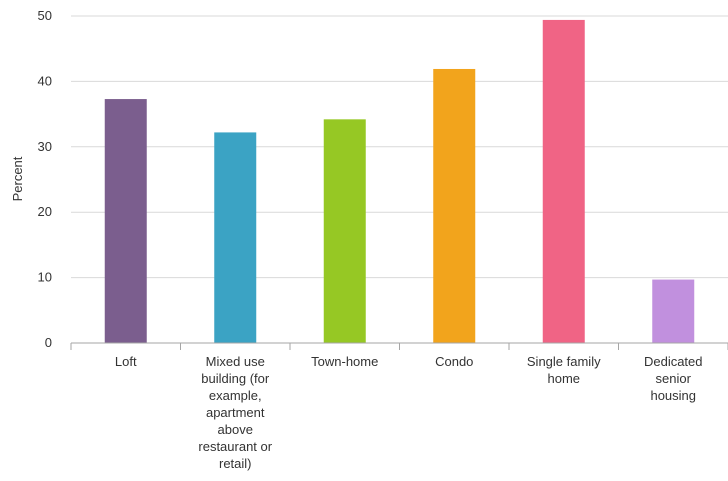 The height and width of the screenshot is (481, 728). Describe the element at coordinates (235, 395) in the screenshot. I see `x-tick-label-line: example,` at that location.